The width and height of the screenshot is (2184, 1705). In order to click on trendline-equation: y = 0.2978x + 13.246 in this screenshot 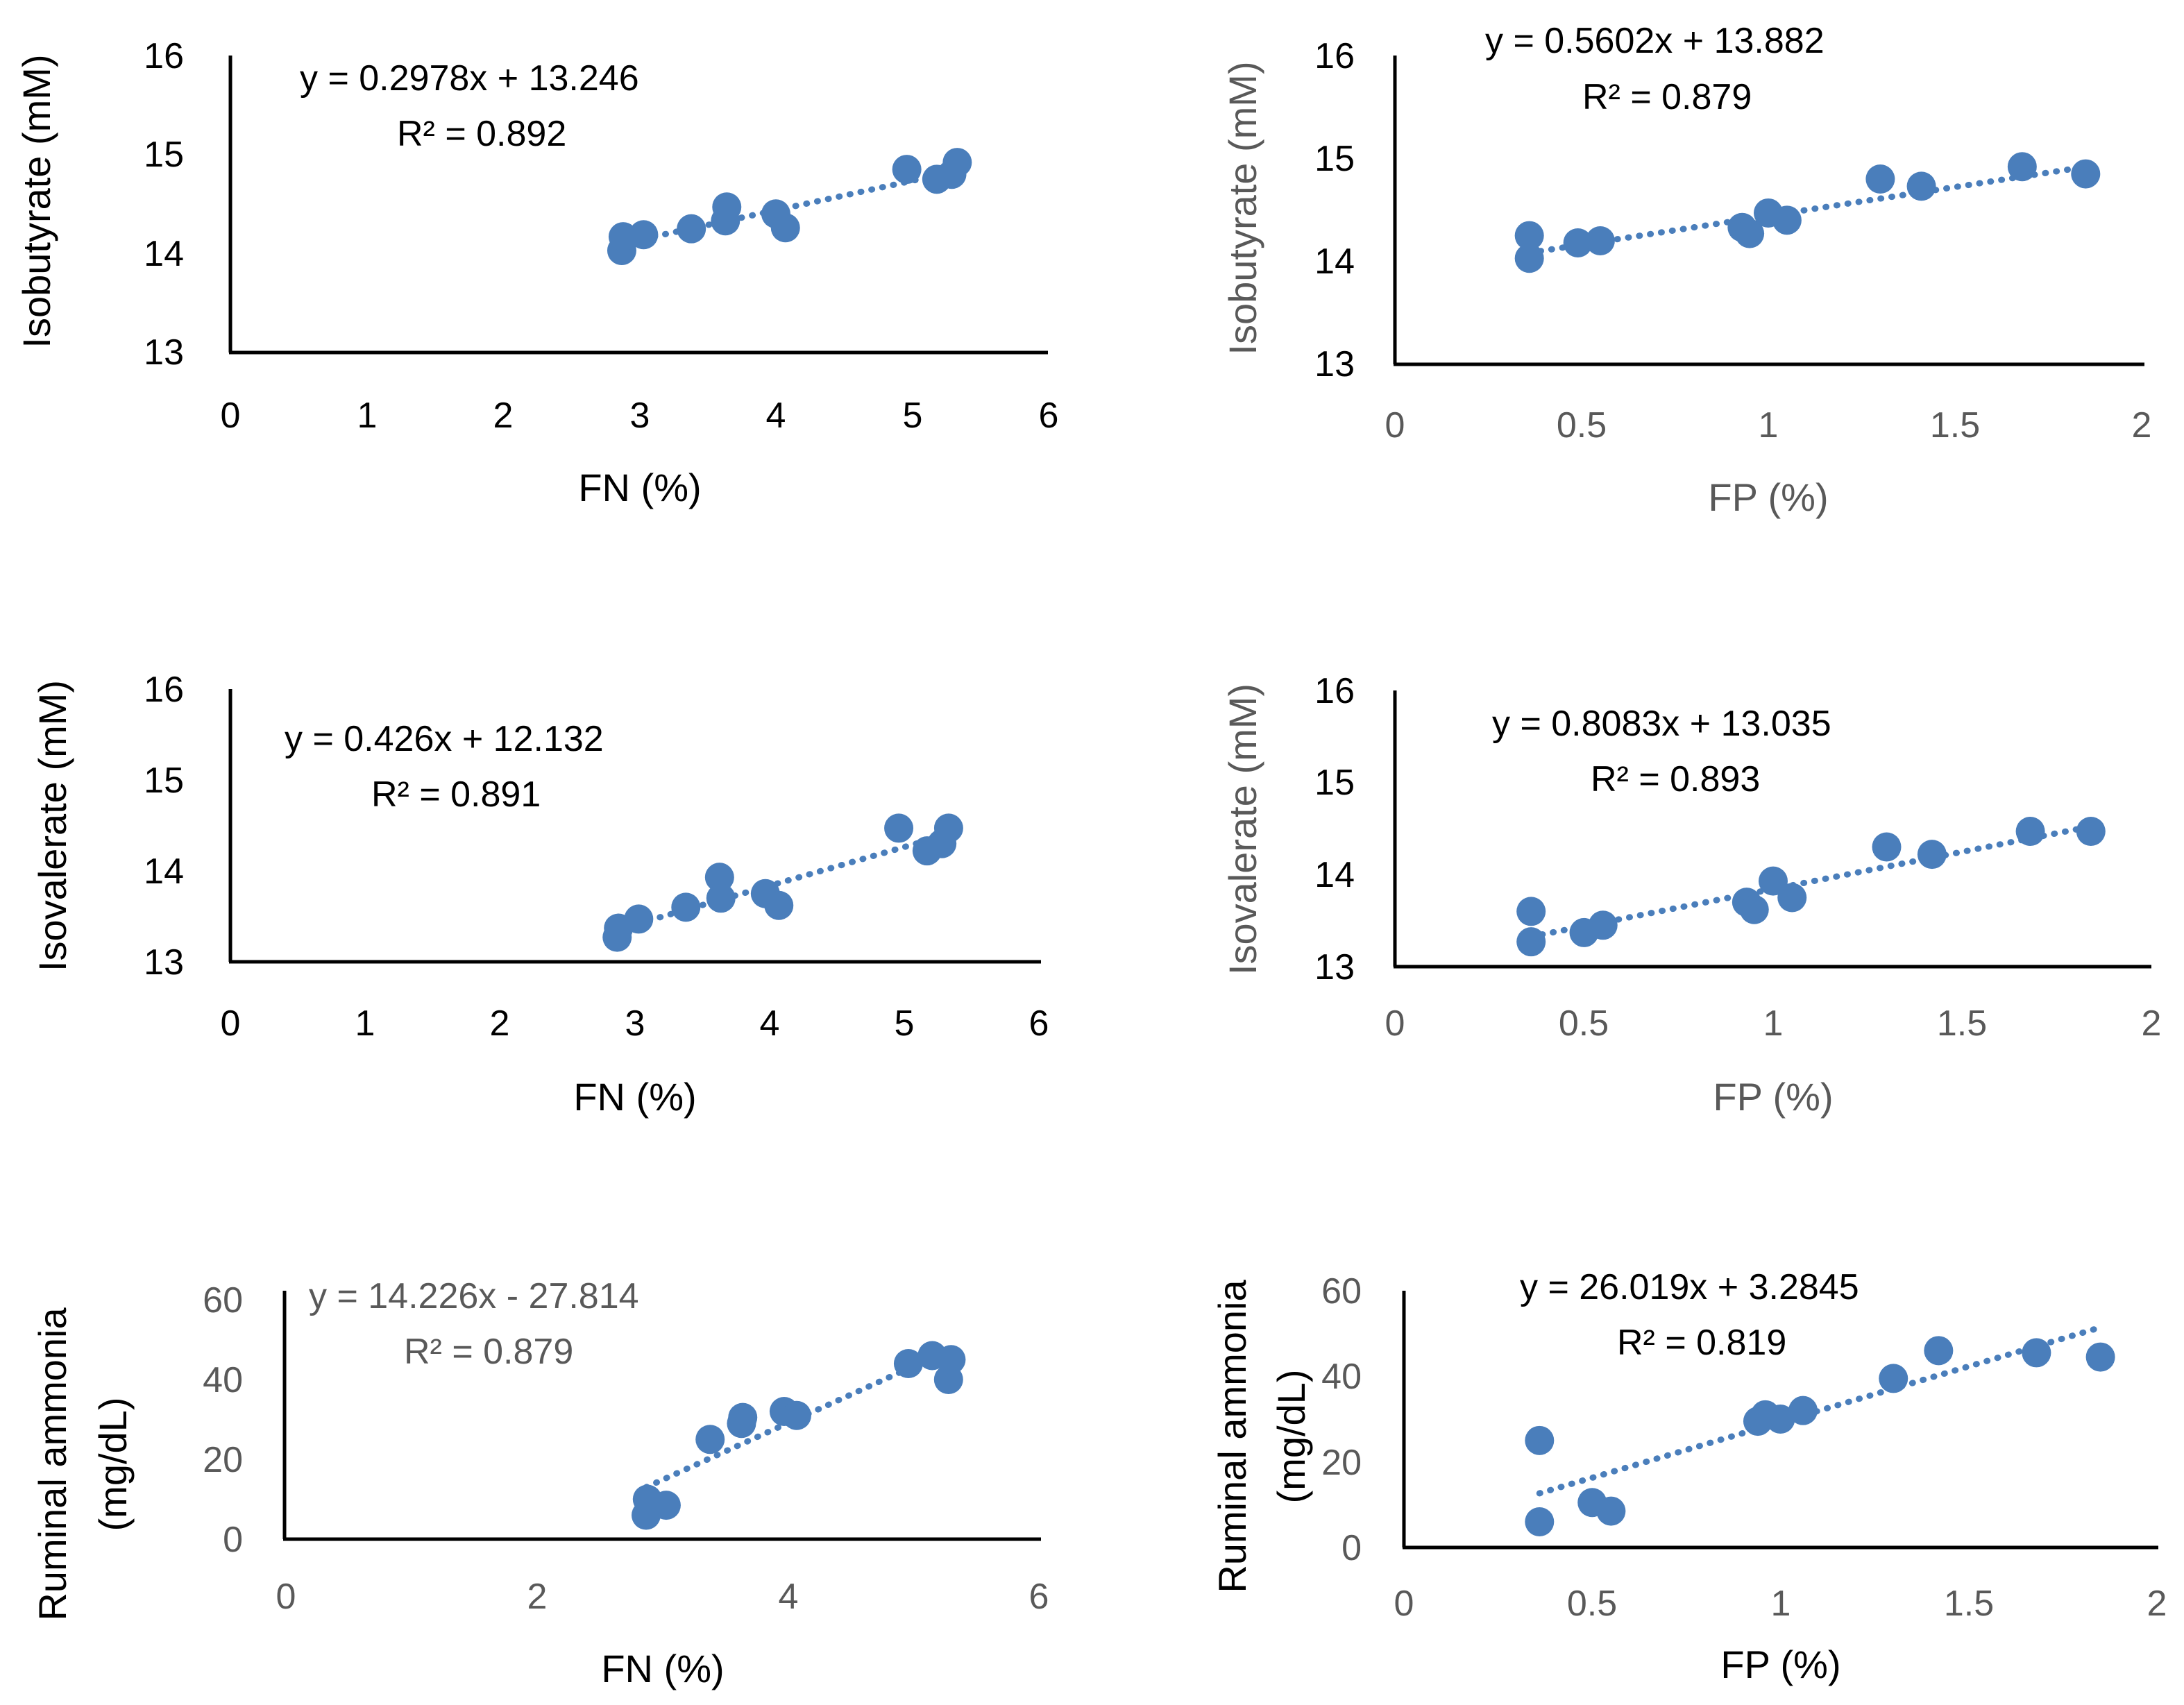, I will do `click(469, 79)`.